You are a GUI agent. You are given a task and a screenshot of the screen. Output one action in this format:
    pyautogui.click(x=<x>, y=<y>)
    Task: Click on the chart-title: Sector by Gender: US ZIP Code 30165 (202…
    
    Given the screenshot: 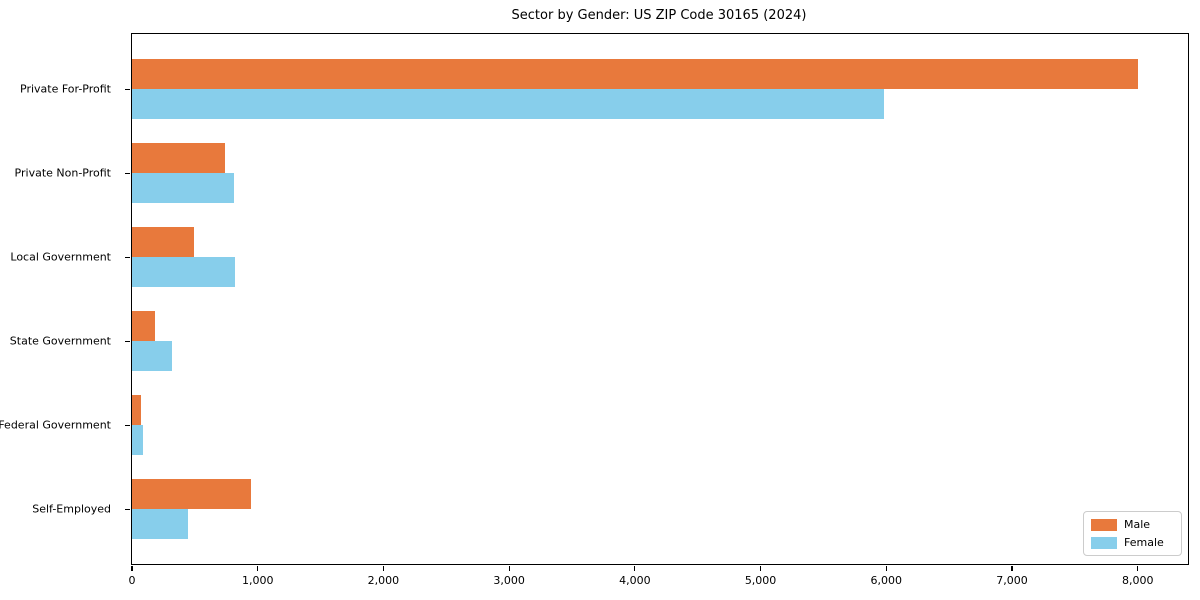 What is the action you would take?
    pyautogui.click(x=659, y=15)
    